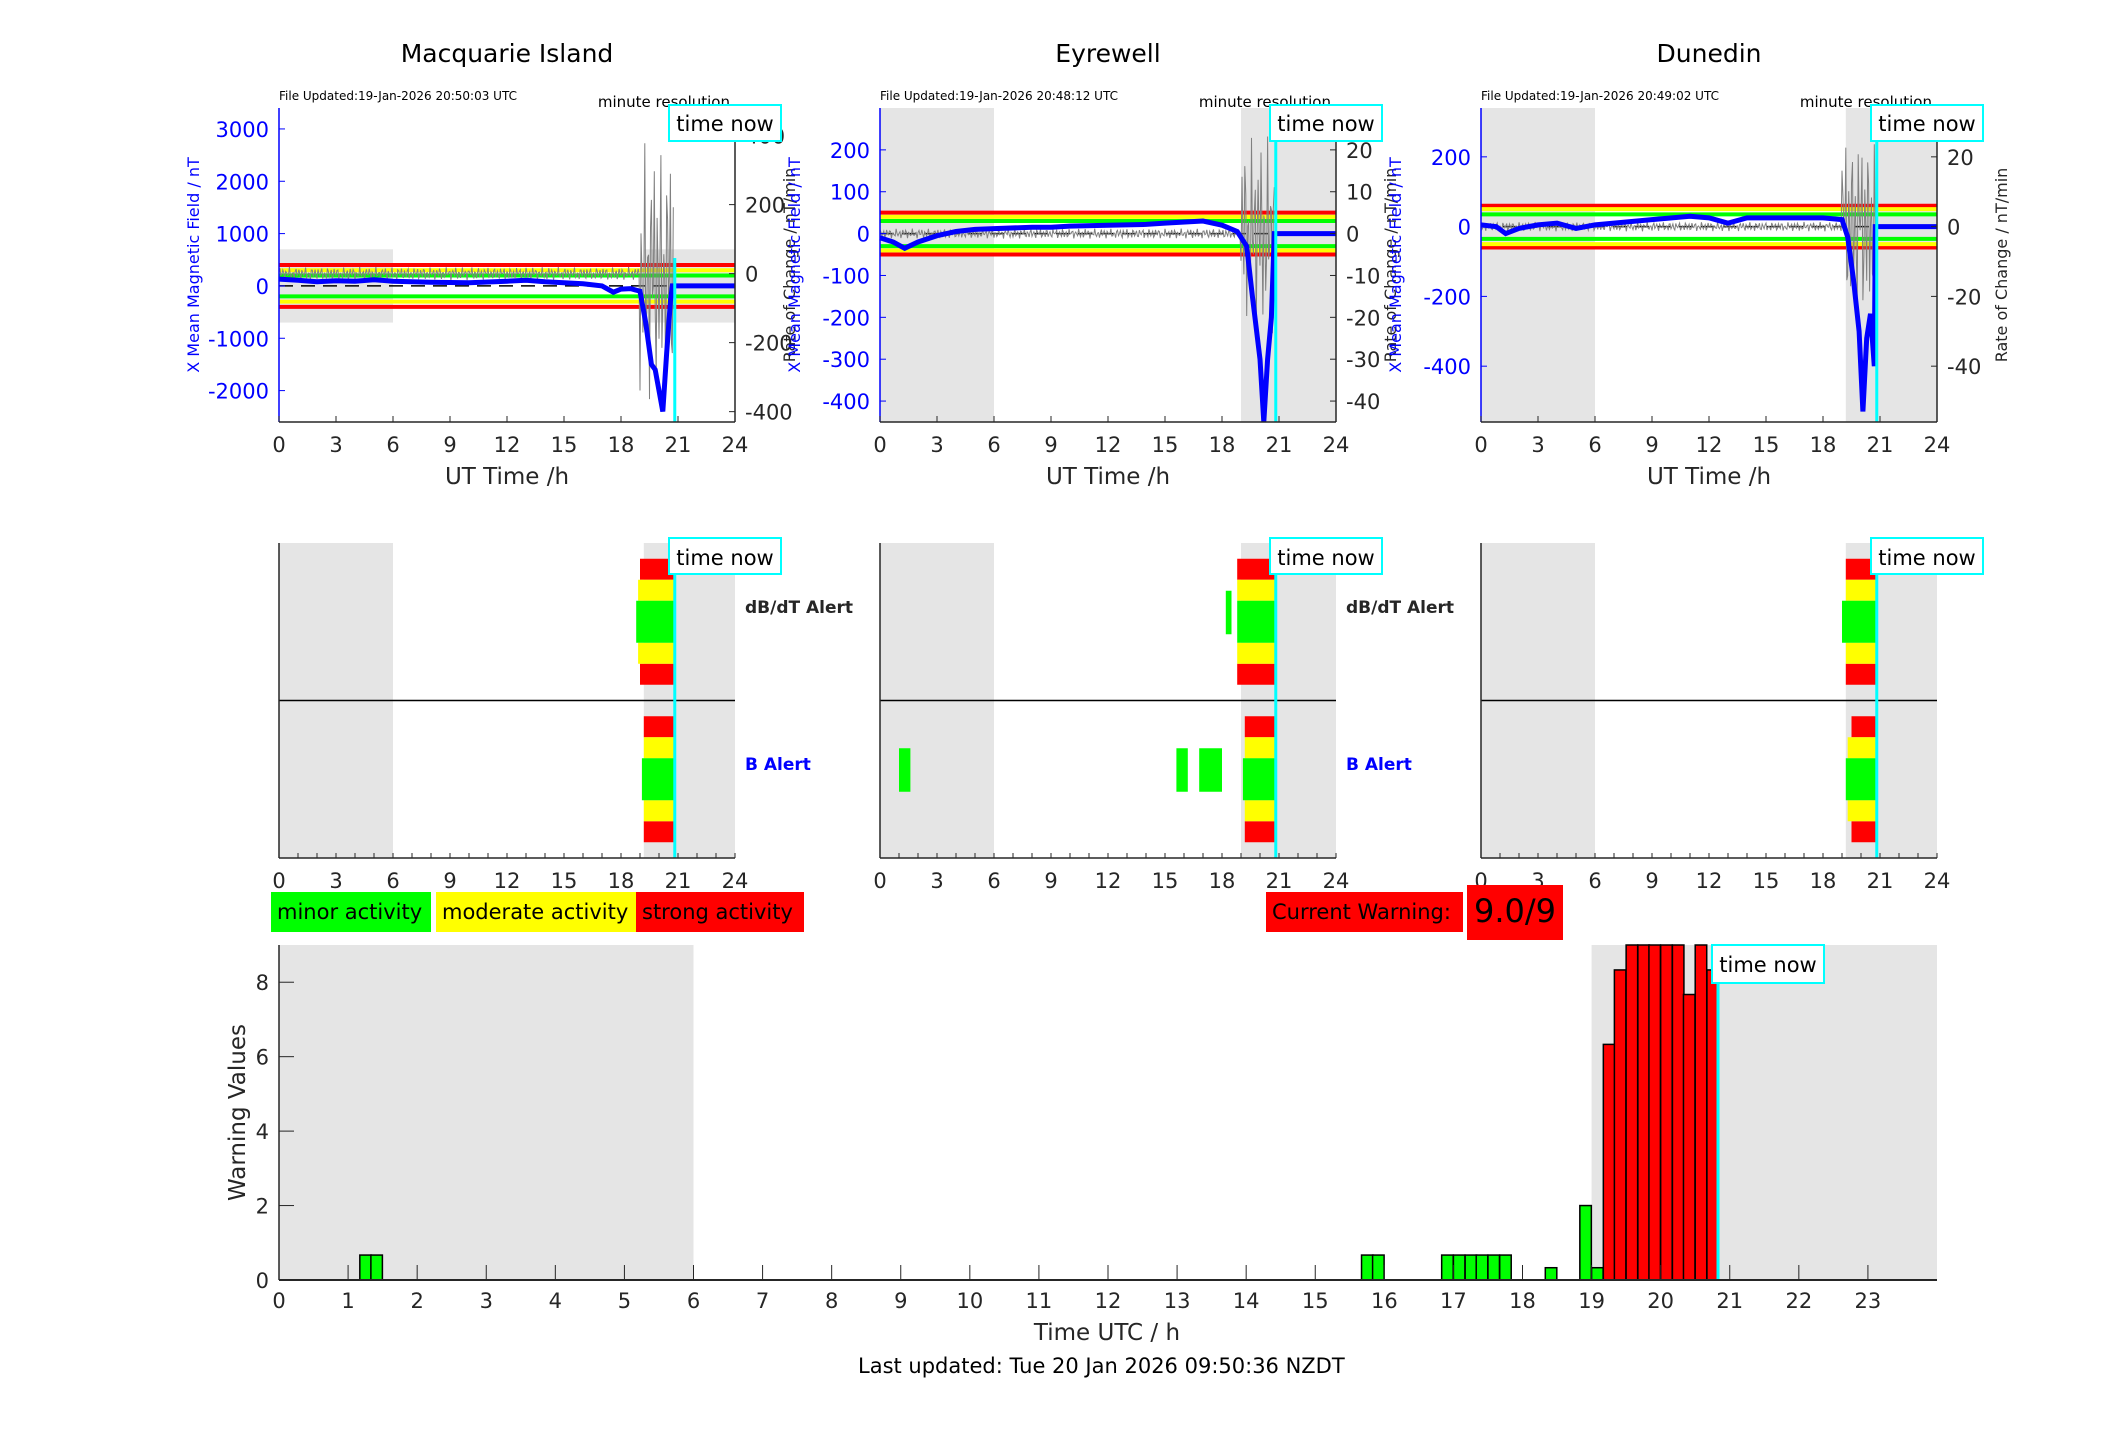 The width and height of the screenshot is (2117, 1437). I want to click on alert-time-now-box, so click(725, 556).